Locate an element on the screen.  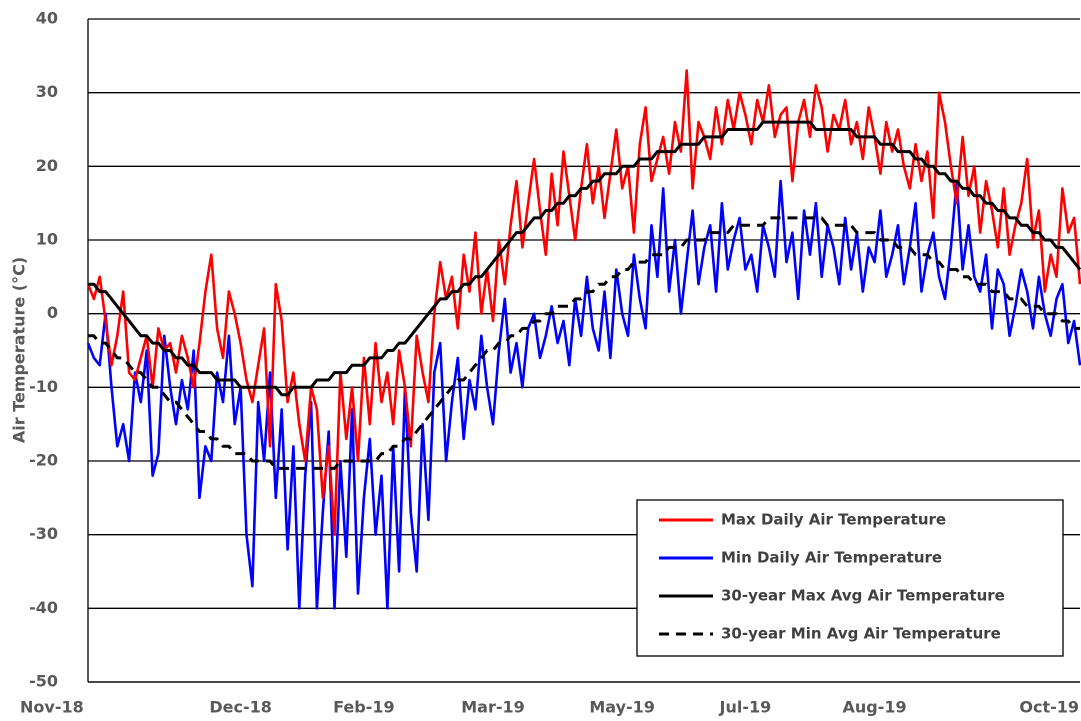
x-tick-label: Aug-19 is located at coordinates (874, 707).